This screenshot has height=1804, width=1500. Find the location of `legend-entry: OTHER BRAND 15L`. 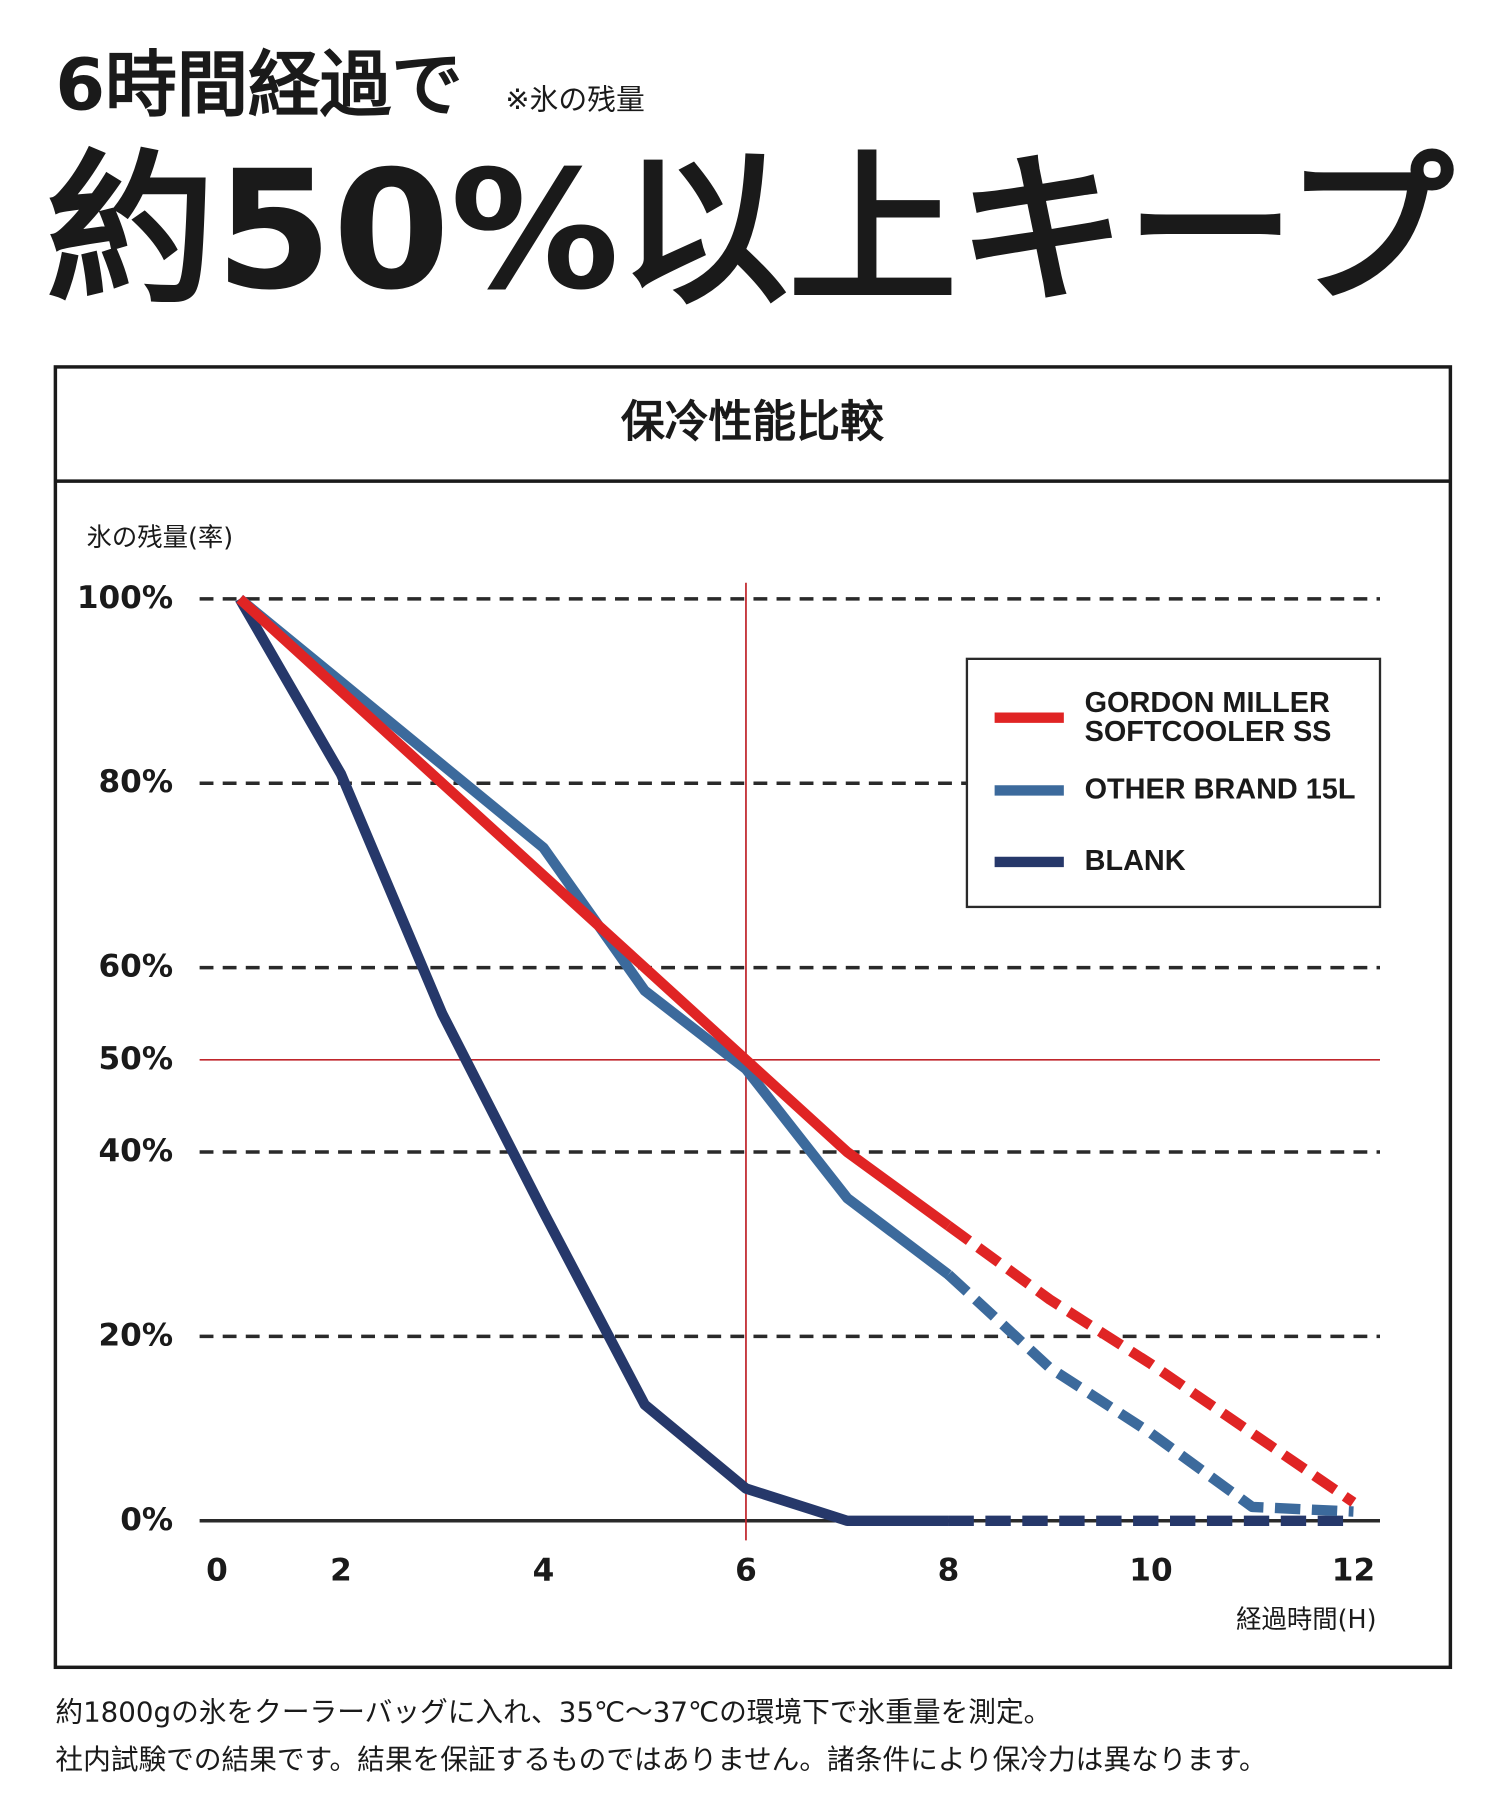

legend-entry: OTHER BRAND 15L is located at coordinates (1220, 790).